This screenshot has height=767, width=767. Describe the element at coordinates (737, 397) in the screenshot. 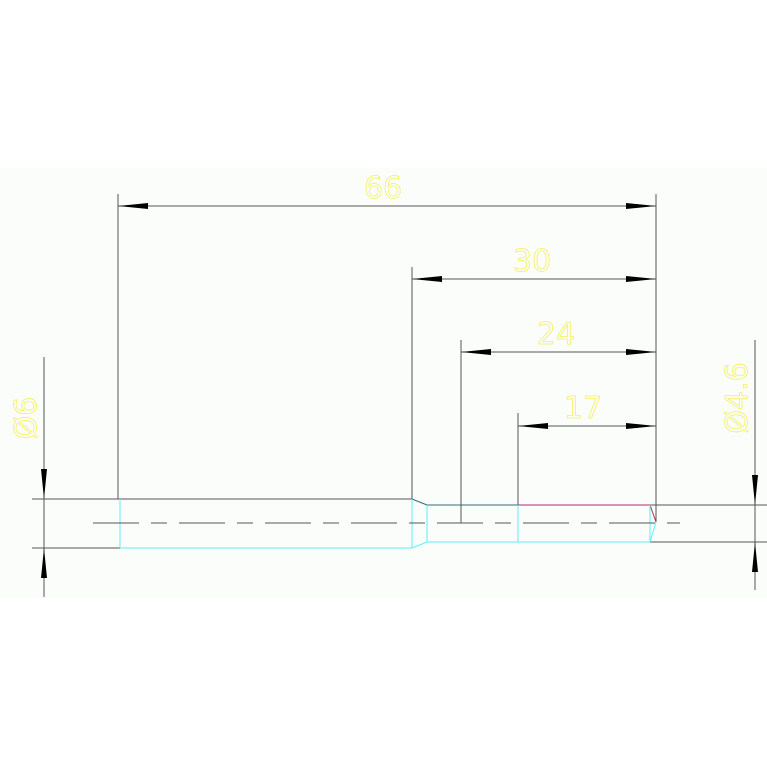

I see `label-diameter-4-6: Ø4.6` at that location.